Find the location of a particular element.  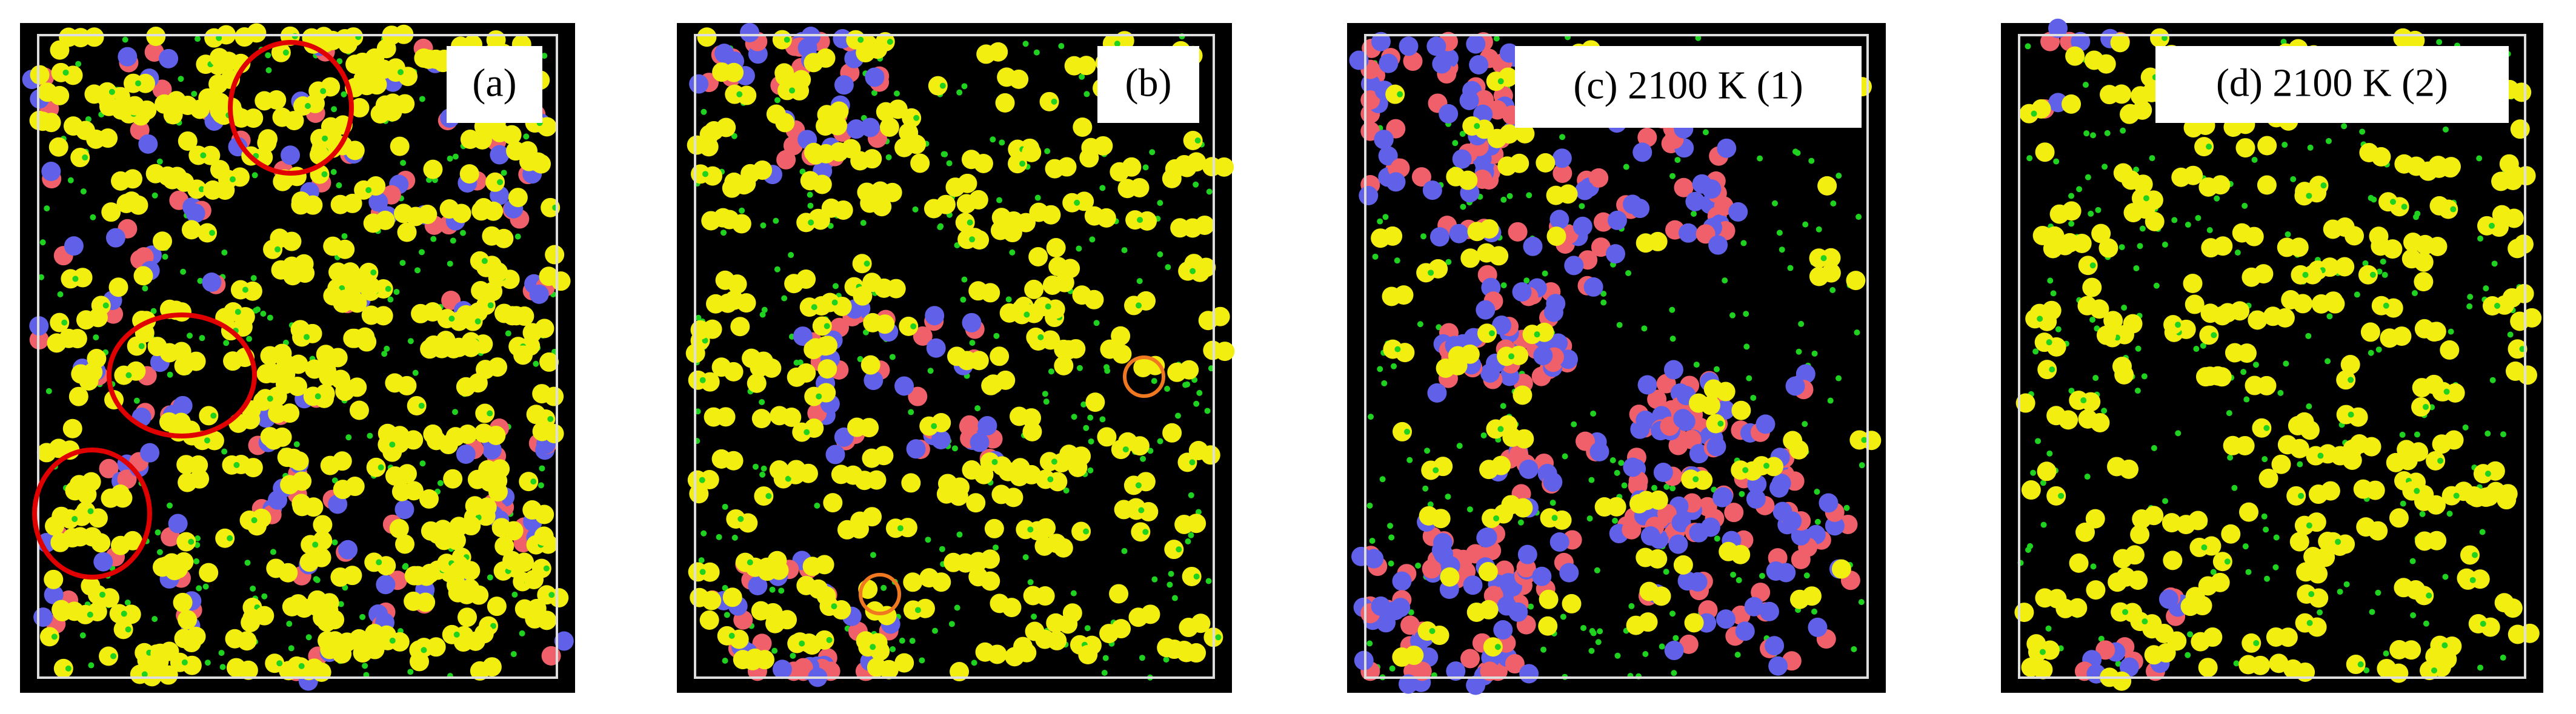

label-box is located at coordinates (1148, 84).